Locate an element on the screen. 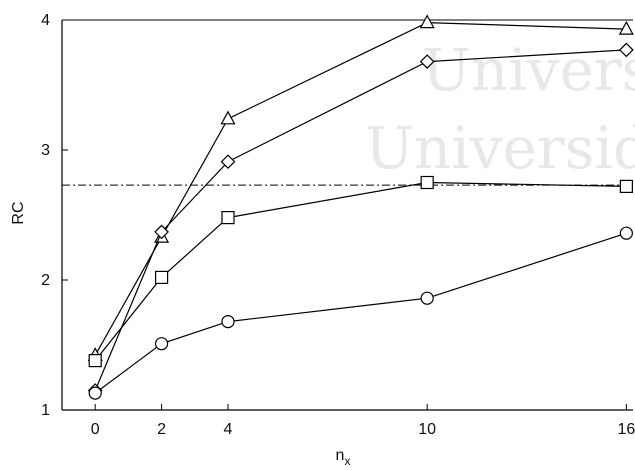 The height and width of the screenshot is (470, 635). x-tick-label-0: 0 is located at coordinates (95, 429).